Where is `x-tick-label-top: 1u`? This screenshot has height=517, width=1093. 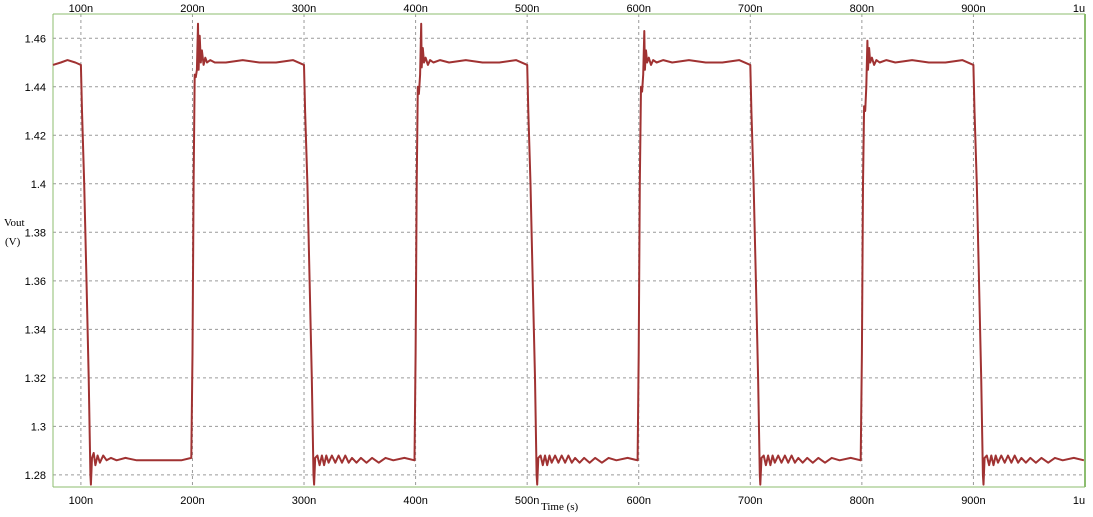
x-tick-label-top: 1u is located at coordinates (1079, 9).